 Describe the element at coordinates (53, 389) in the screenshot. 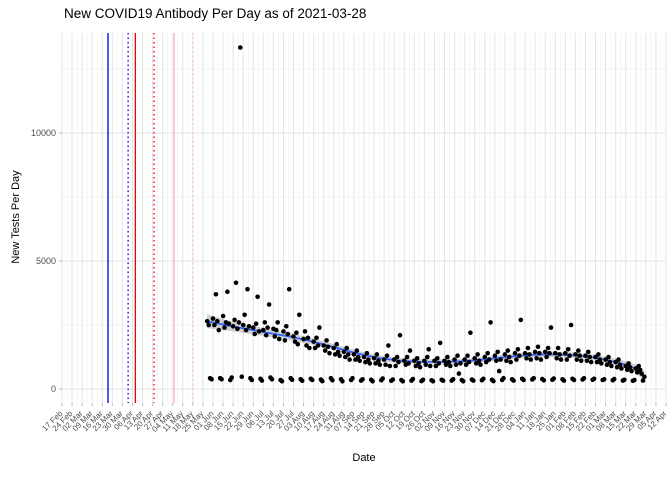

I see `y-tick-label: 0` at that location.